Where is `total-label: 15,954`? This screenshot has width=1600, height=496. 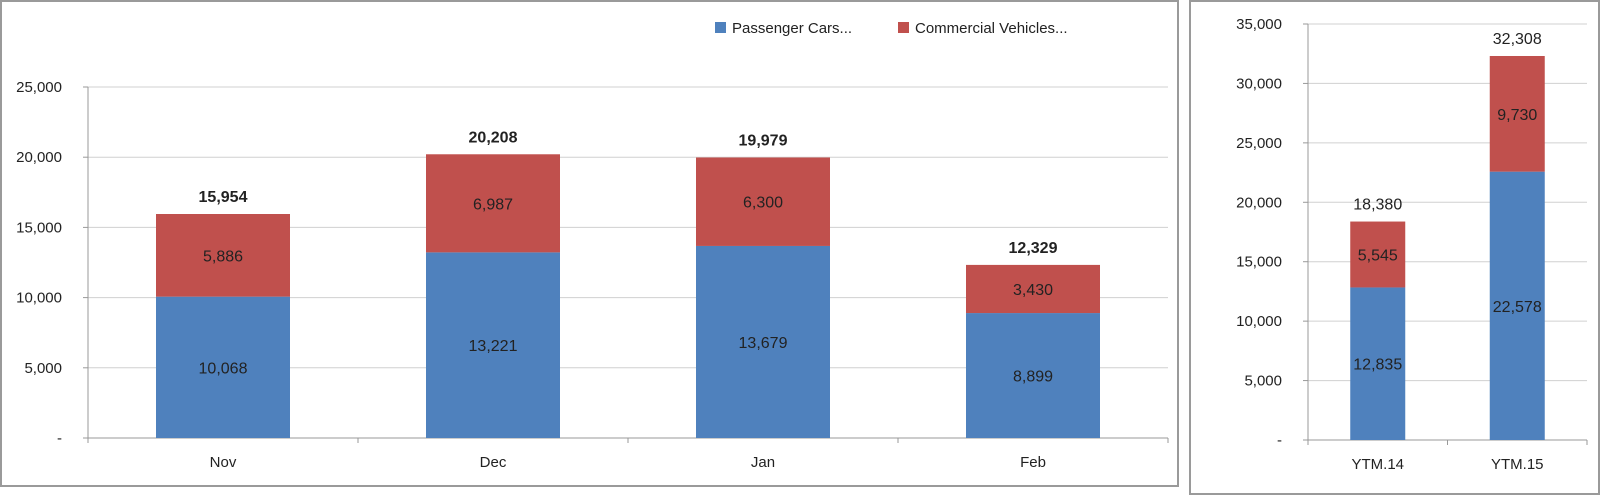
total-label: 15,954 is located at coordinates (223, 197).